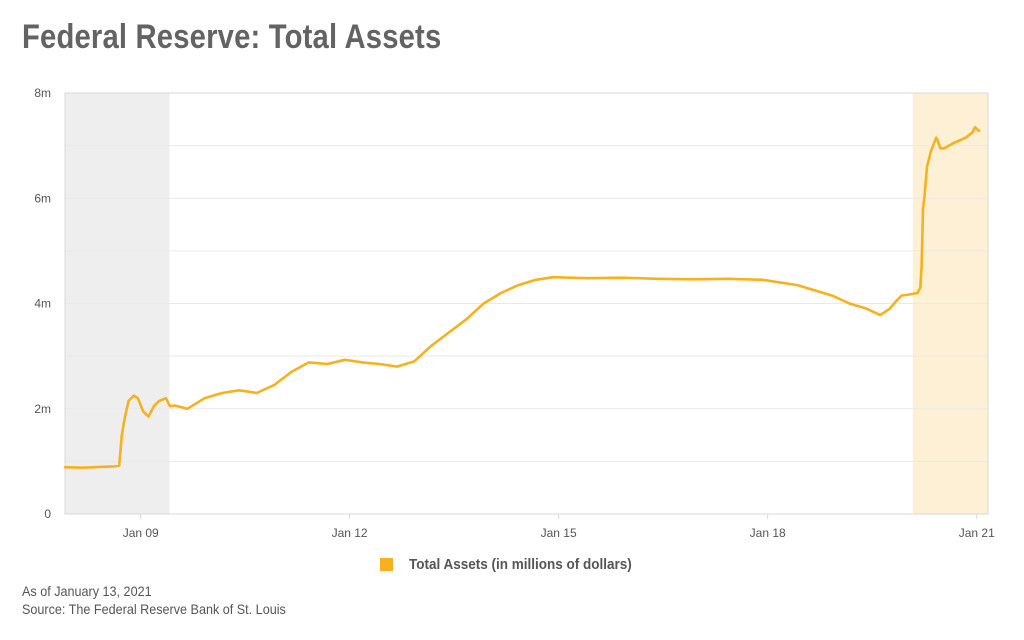 The image size is (1024, 640). What do you see at coordinates (87, 591) in the screenshot?
I see `as-of-note: As of January 13, 2021` at bounding box center [87, 591].